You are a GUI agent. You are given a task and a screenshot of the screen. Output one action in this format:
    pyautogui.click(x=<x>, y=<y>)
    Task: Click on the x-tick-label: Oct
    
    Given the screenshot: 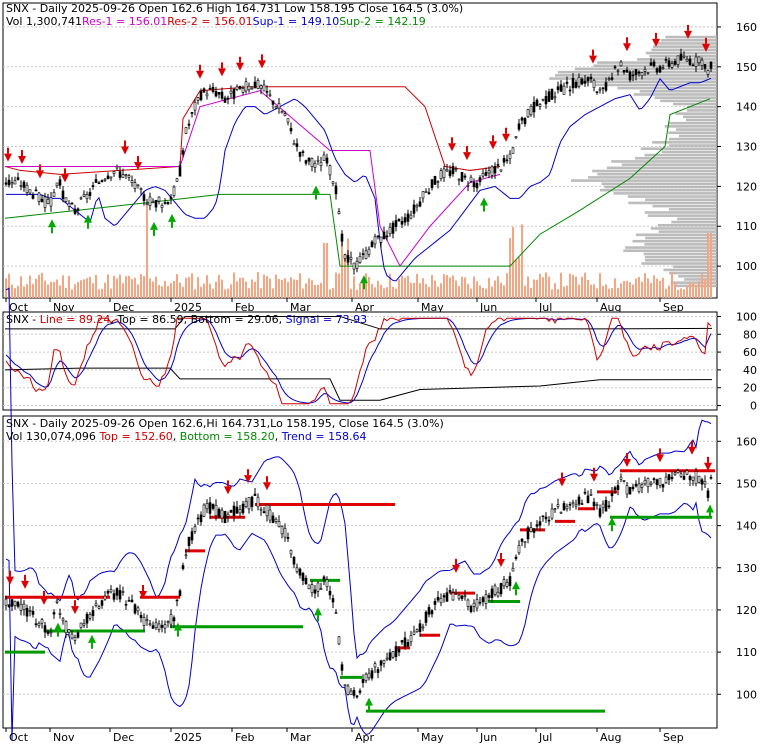 What is the action you would take?
    pyautogui.click(x=19, y=737)
    